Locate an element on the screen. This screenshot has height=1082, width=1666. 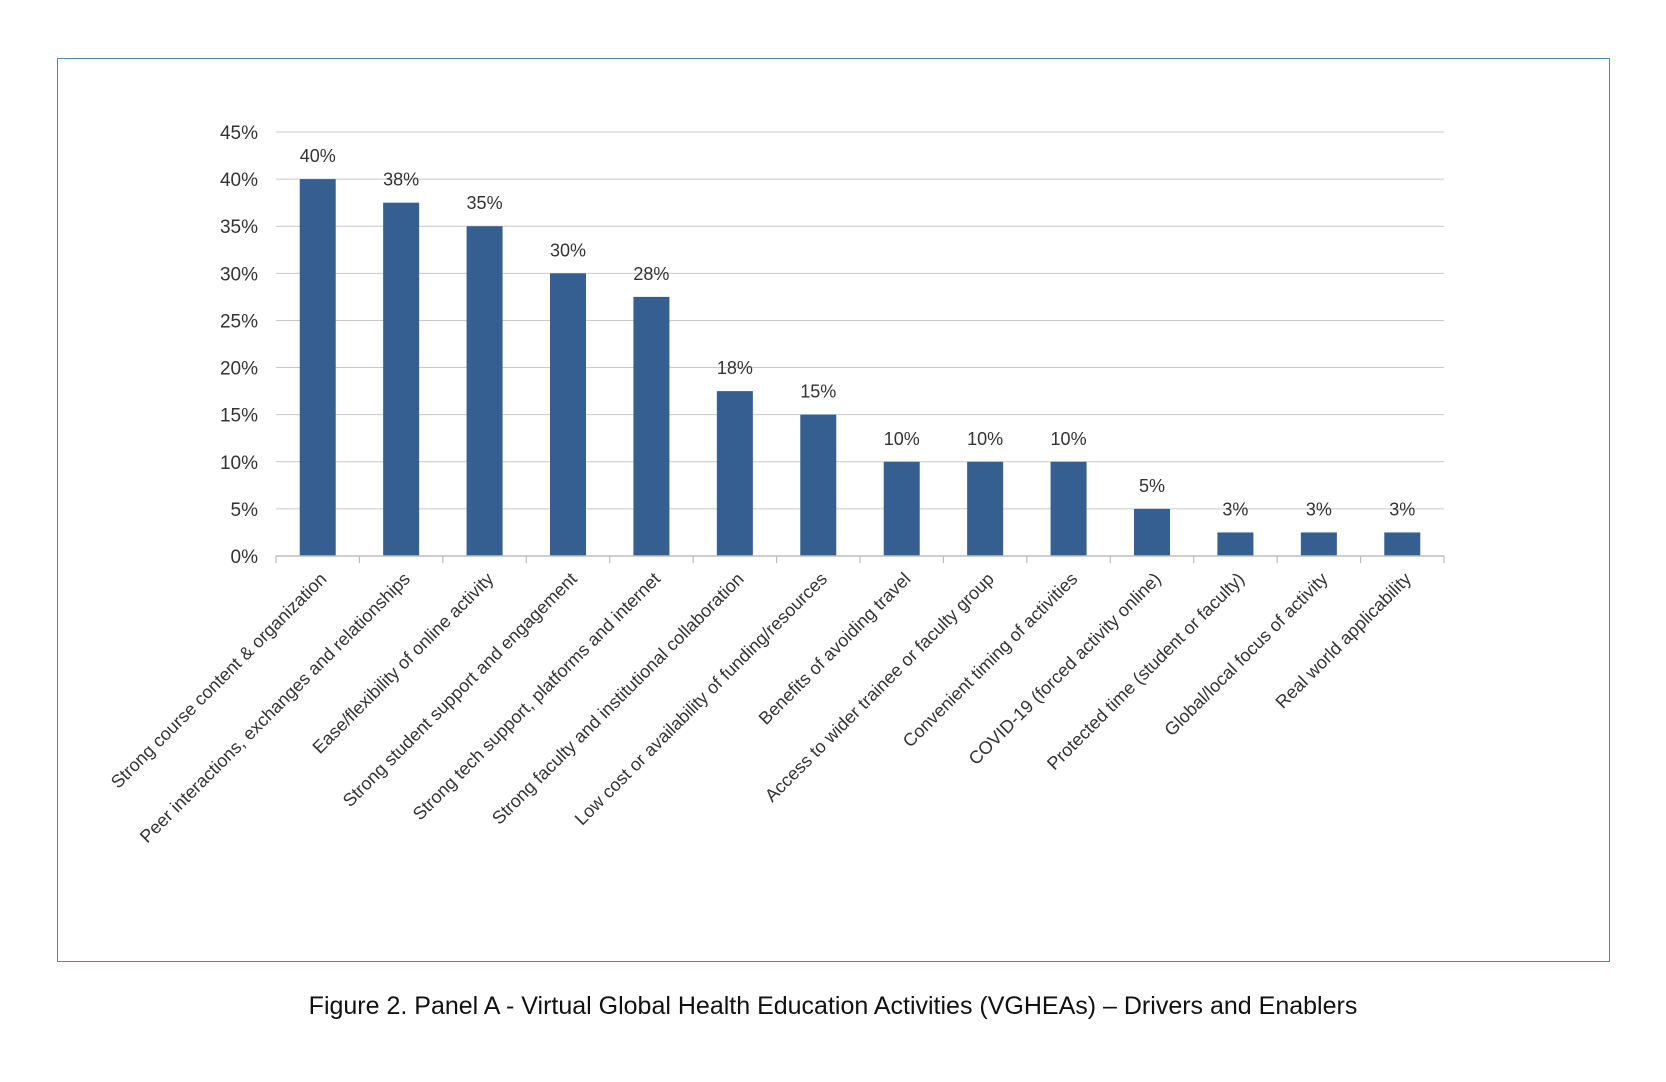
data-label: 18% is located at coordinates (735, 368).